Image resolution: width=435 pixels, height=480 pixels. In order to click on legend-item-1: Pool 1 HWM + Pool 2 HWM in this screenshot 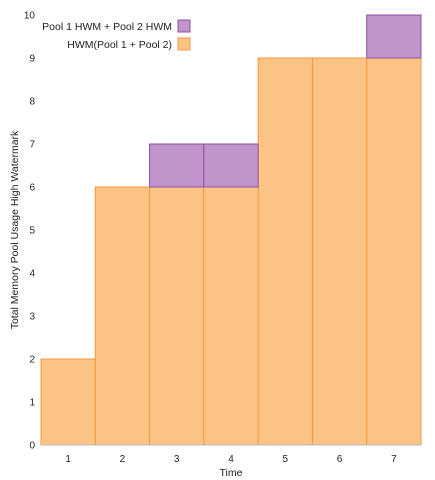, I will do `click(116, 26)`.